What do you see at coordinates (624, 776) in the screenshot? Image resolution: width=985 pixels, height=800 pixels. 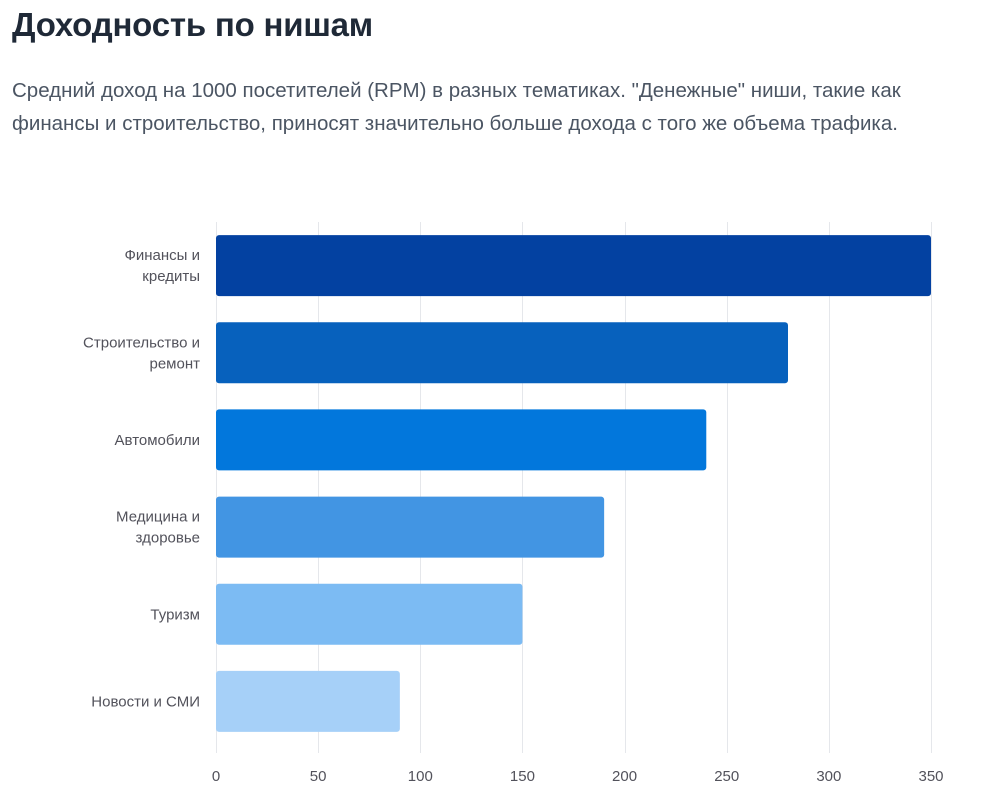 I see `x-tick-label: 200` at bounding box center [624, 776].